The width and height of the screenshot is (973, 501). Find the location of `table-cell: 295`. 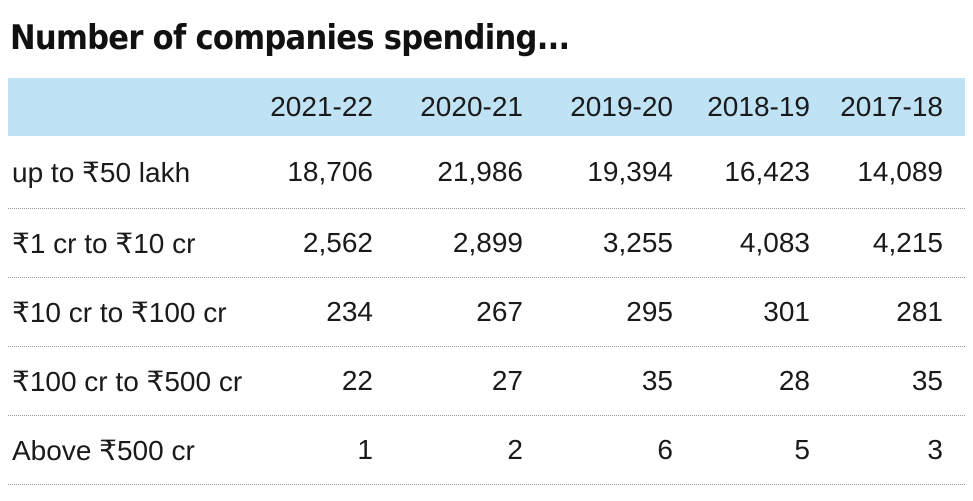

table-cell: 295 is located at coordinates (649, 311).